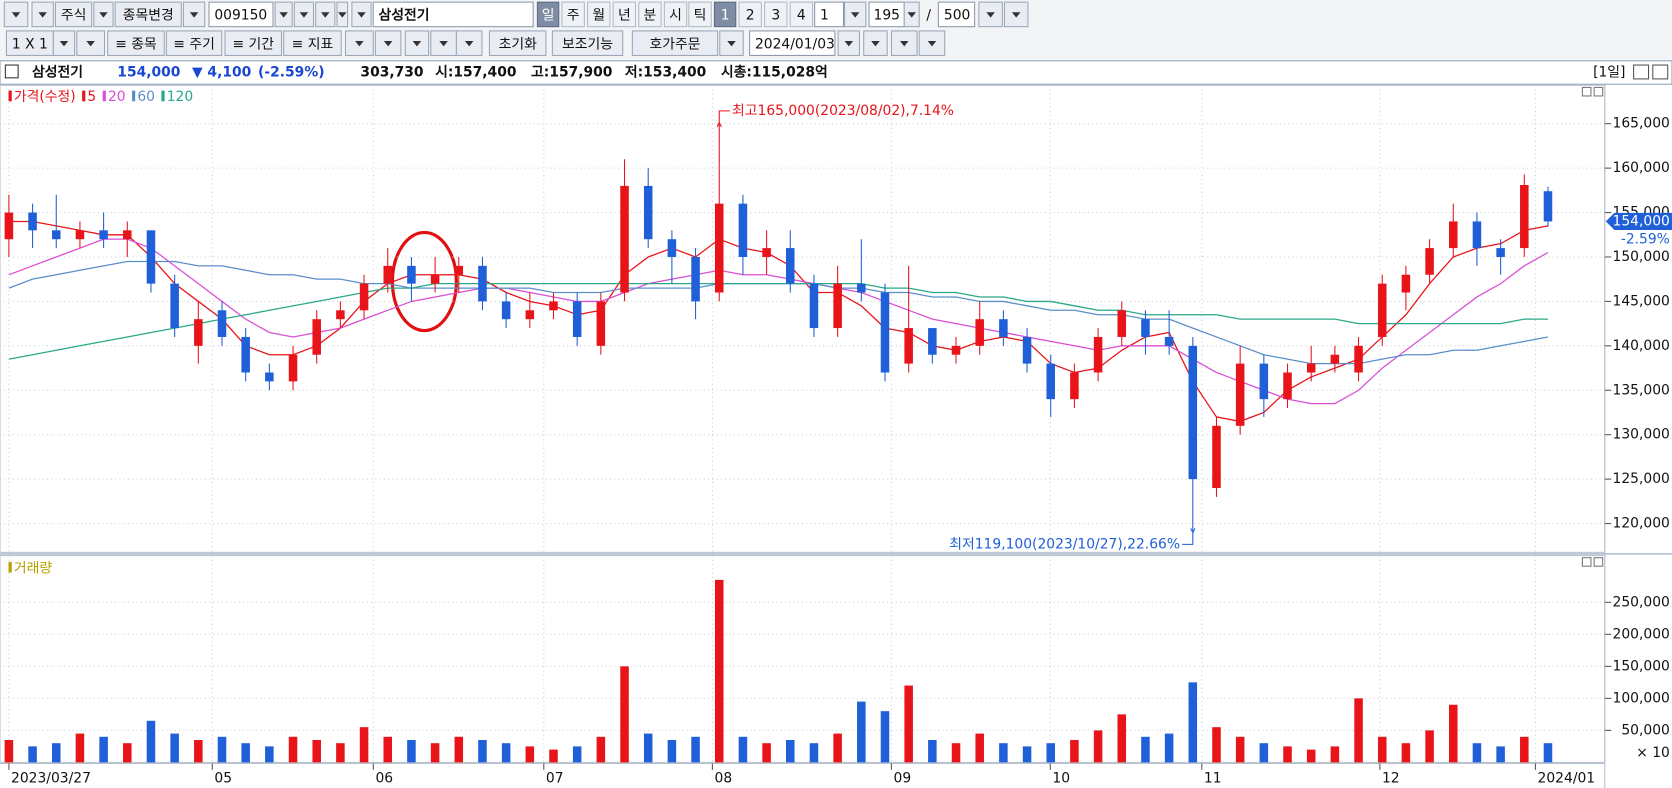 Image resolution: width=1672 pixels, height=788 pixels. I want to click on x-tick-label: 2024/01, so click(1567, 778).